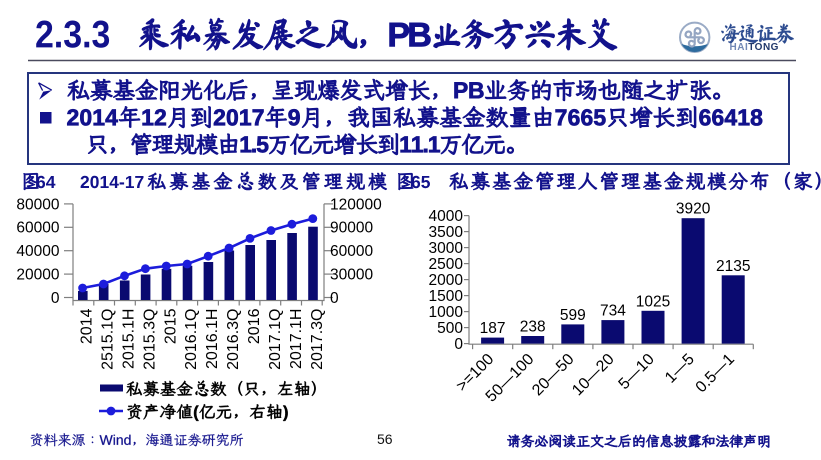  Describe the element at coordinates (37, 204) in the screenshot. I see `svg-text: 80000` at that location.